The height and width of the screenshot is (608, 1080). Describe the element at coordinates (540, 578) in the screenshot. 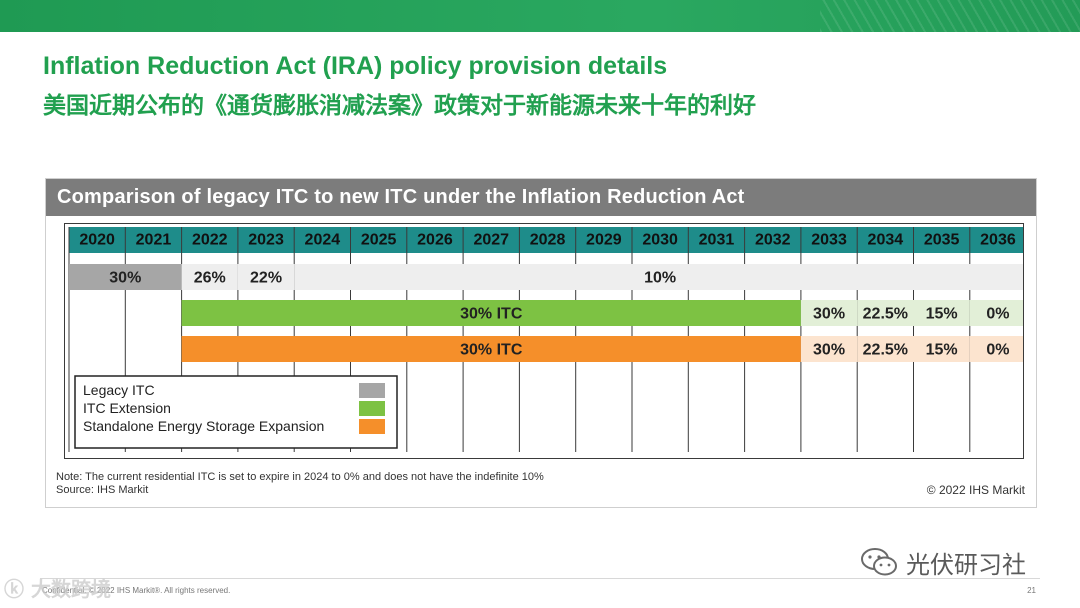

I see `footer-divider` at that location.